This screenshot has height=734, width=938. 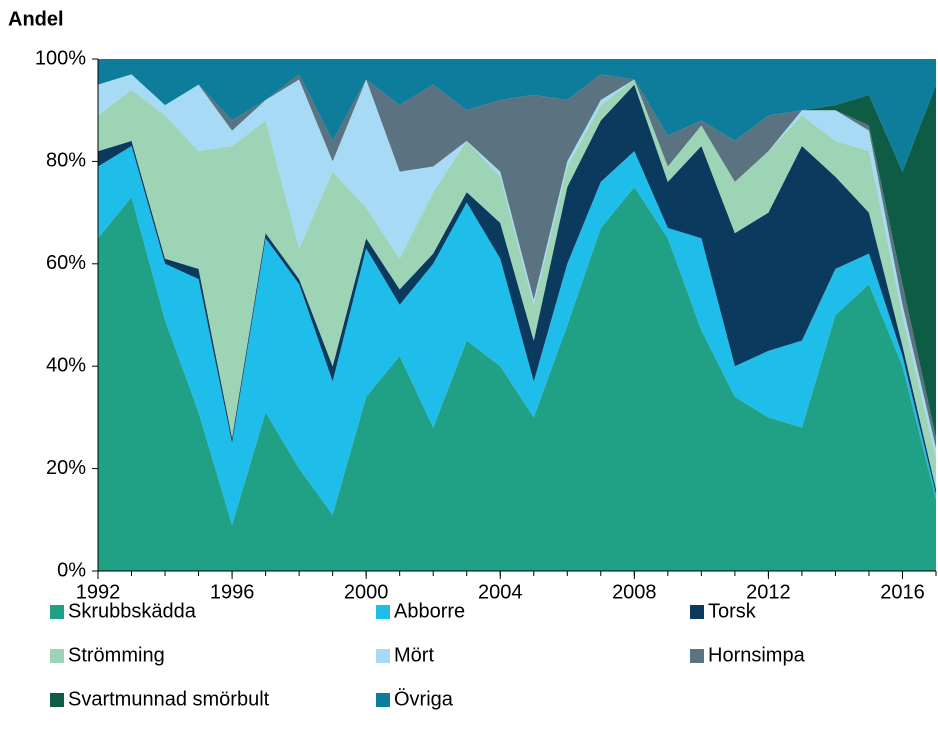 I want to click on x-tick-label: 2016, so click(x=902, y=592).